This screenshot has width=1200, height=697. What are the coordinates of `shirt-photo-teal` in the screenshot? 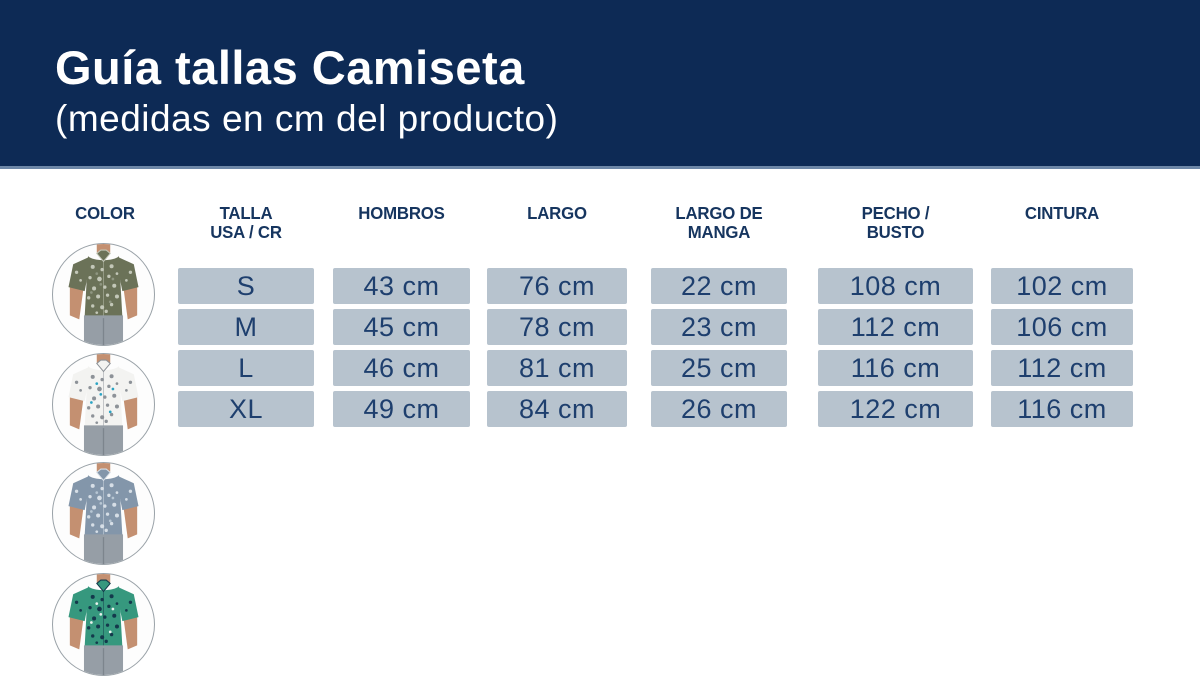 It's located at (103, 624).